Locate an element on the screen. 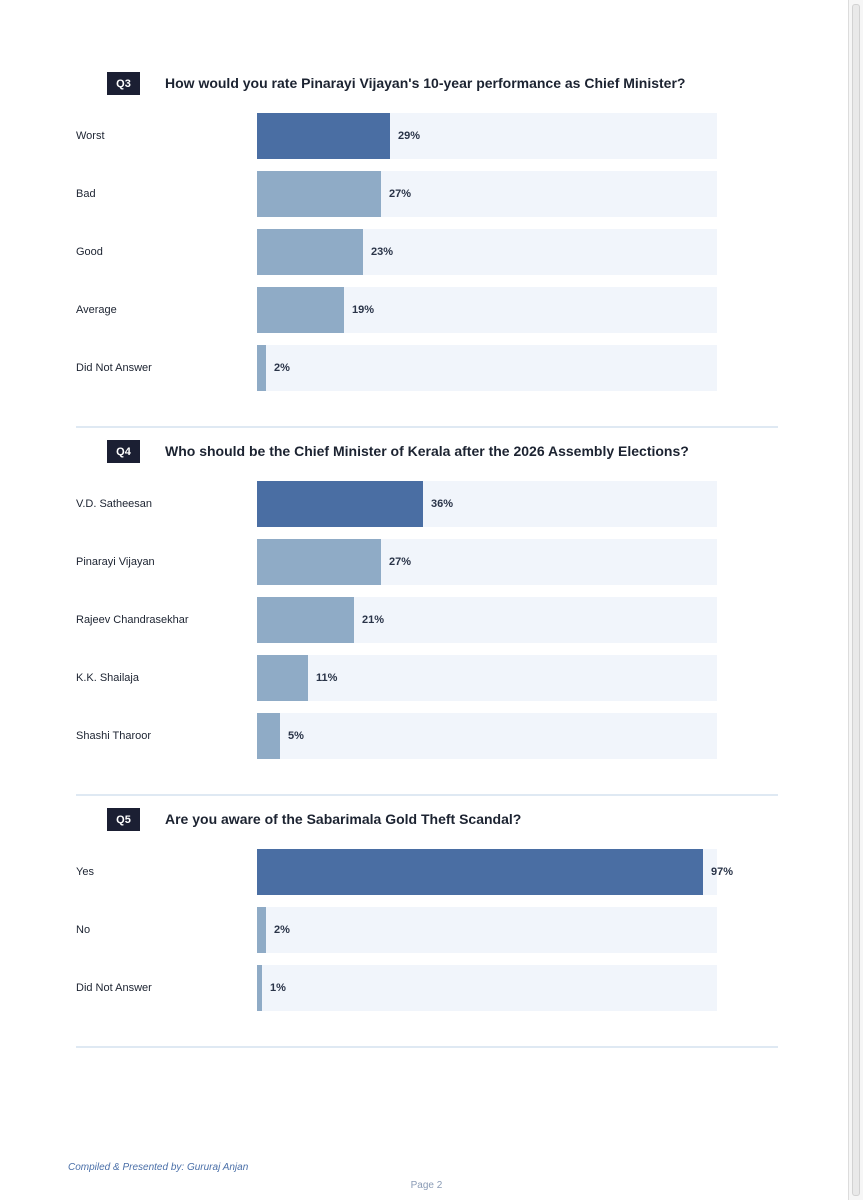 The width and height of the screenshot is (863, 1200). category-label: Average is located at coordinates (96, 310).